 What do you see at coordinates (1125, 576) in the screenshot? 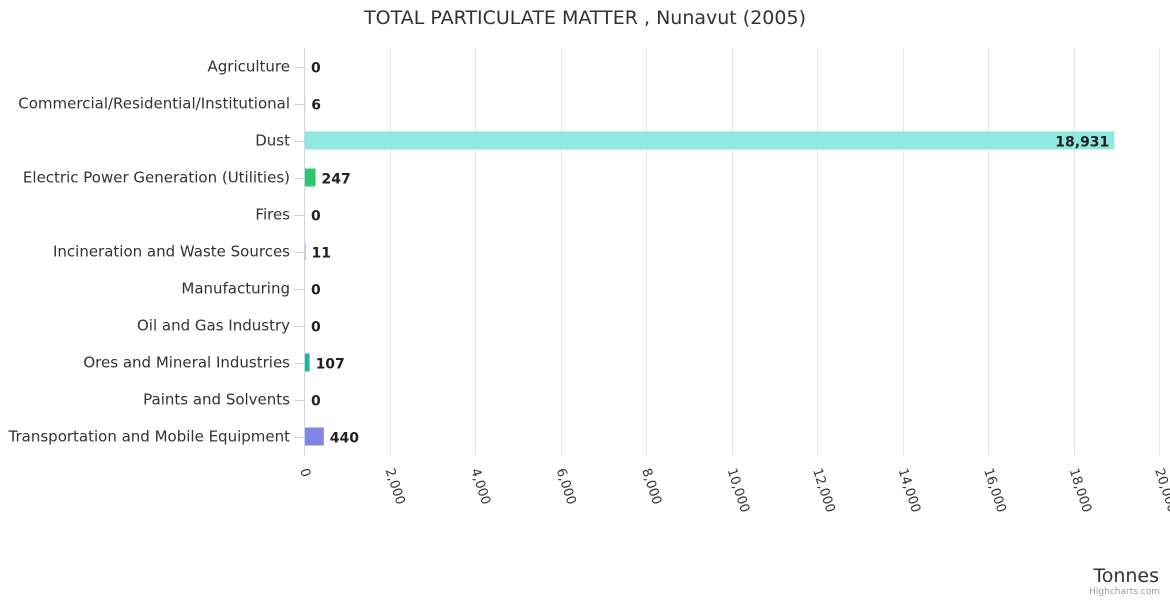
I see `x-axis-title: Tonnes` at bounding box center [1125, 576].